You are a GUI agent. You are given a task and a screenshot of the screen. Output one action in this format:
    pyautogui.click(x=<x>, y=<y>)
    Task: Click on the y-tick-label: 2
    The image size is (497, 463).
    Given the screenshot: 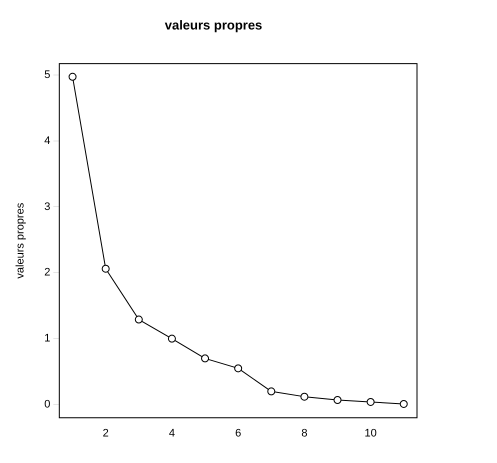 What is the action you would take?
    pyautogui.click(x=47, y=272)
    